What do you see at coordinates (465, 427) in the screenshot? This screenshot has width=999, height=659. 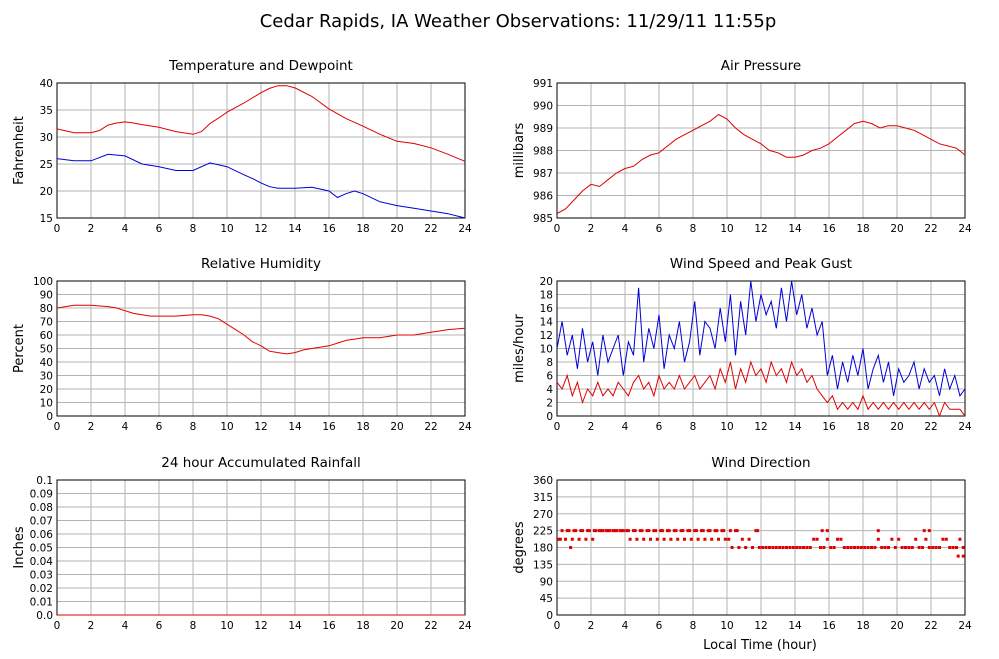 I see `x-tick-label: 24` at bounding box center [465, 427].